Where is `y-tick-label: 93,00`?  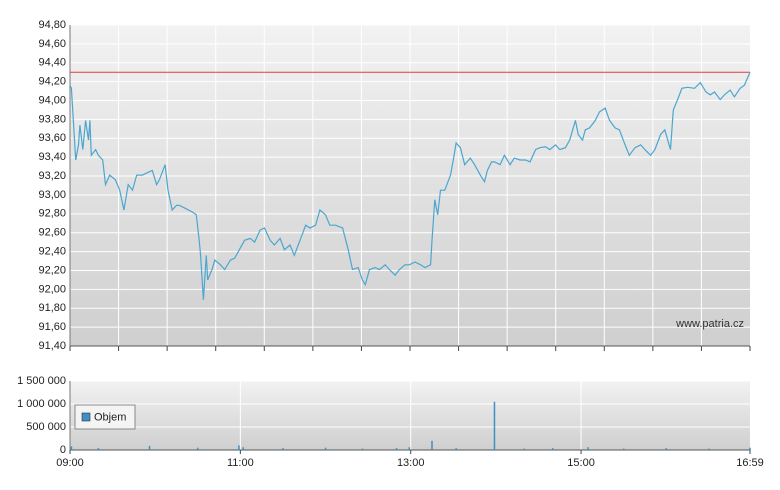 y-tick-label: 93,00 is located at coordinates (52, 195).